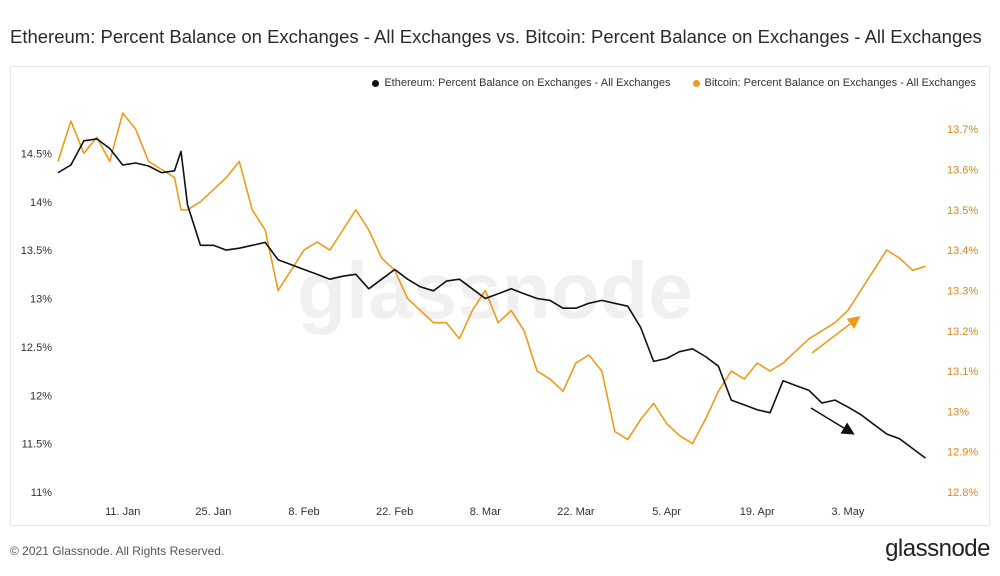 This screenshot has width=1000, height=576. Describe the element at coordinates (958, 412) in the screenshot. I see `y-right-tick-label: 13%` at that location.